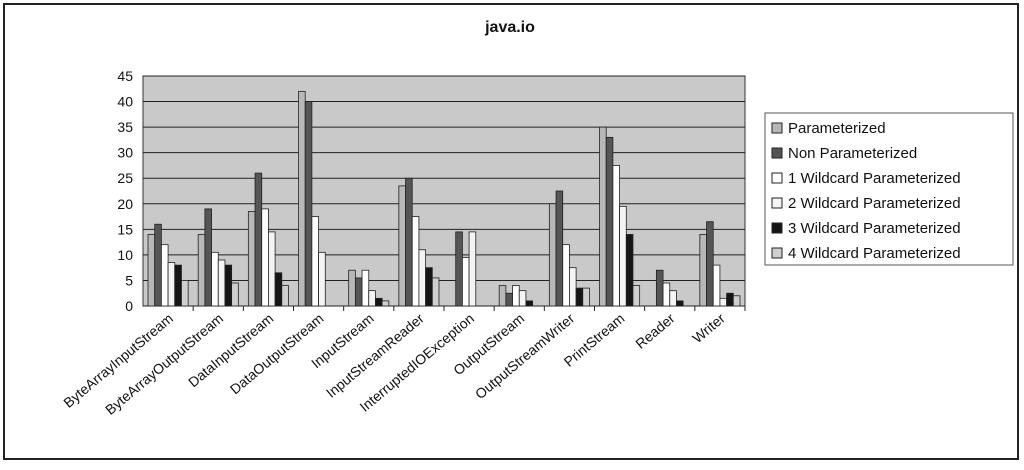  I want to click on y-tick-label: 5, so click(129, 280).